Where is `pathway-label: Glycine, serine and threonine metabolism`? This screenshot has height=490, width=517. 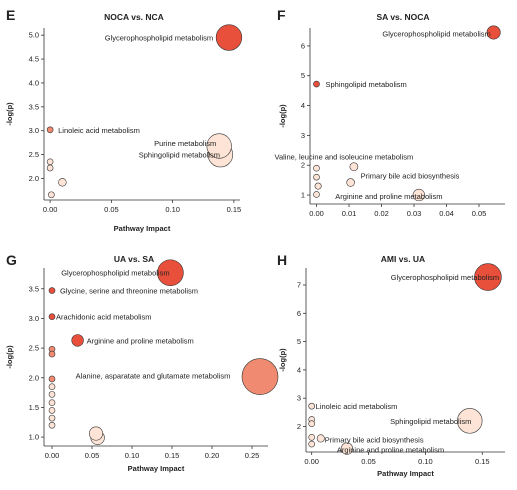 pathway-label: Glycine, serine and threonine metabolism is located at coordinates (129, 291).